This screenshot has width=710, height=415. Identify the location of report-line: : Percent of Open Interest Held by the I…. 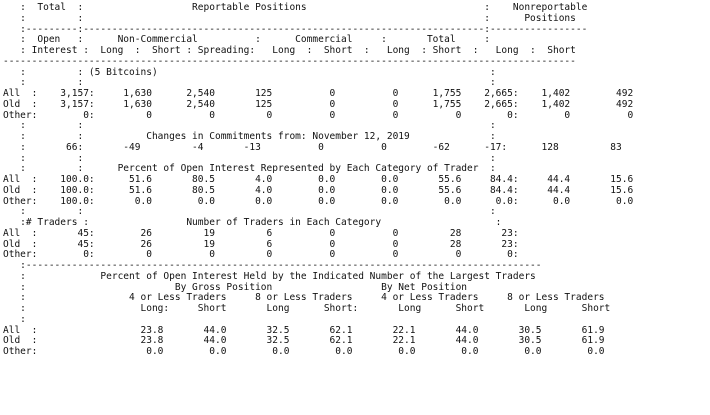
(269, 276).